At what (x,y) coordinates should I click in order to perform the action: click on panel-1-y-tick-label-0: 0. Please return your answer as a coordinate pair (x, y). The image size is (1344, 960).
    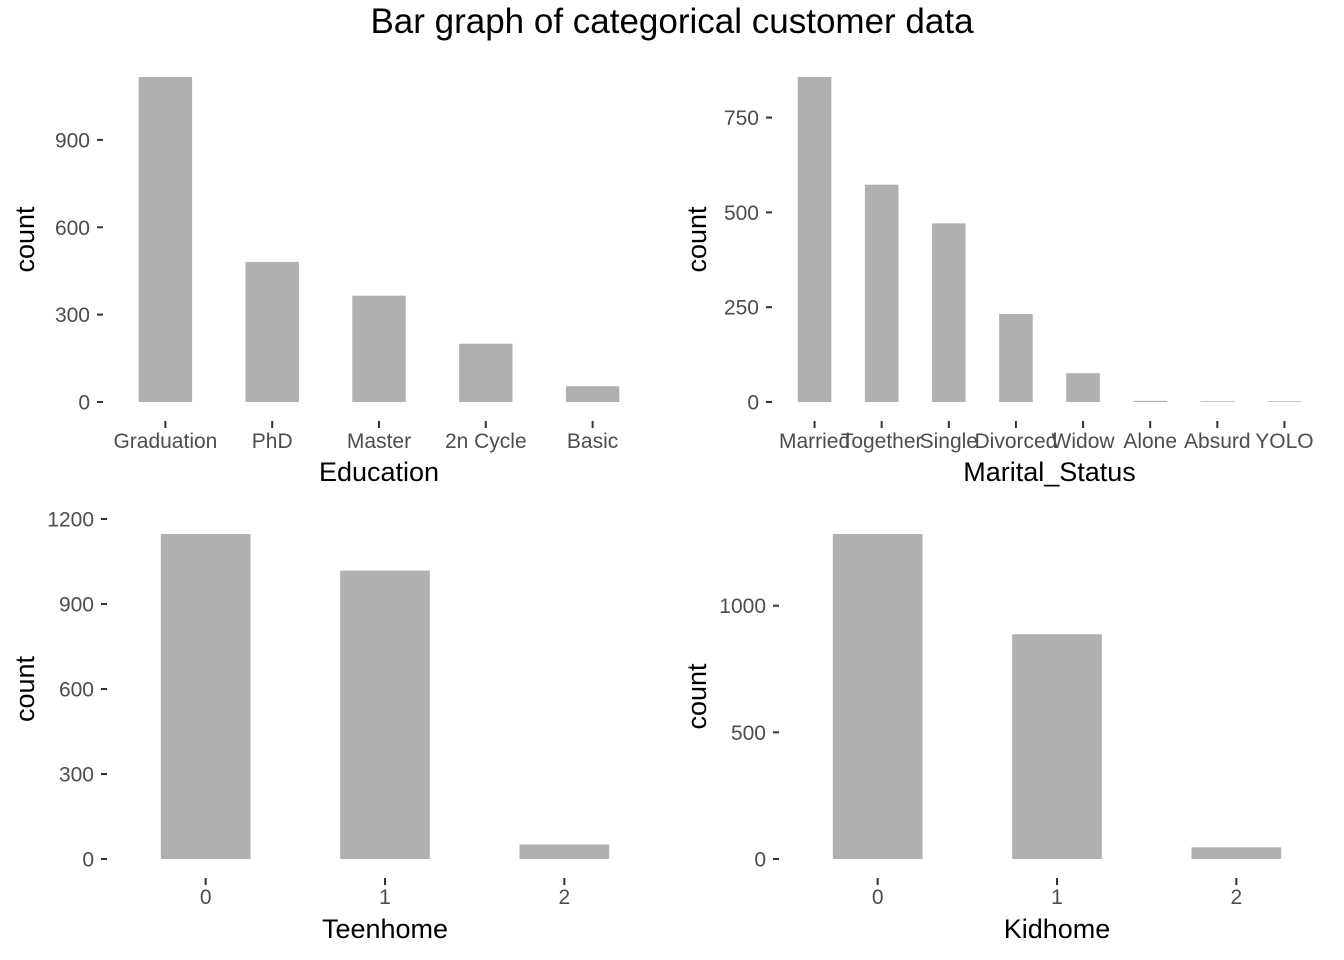
    Looking at the image, I should click on (84, 403).